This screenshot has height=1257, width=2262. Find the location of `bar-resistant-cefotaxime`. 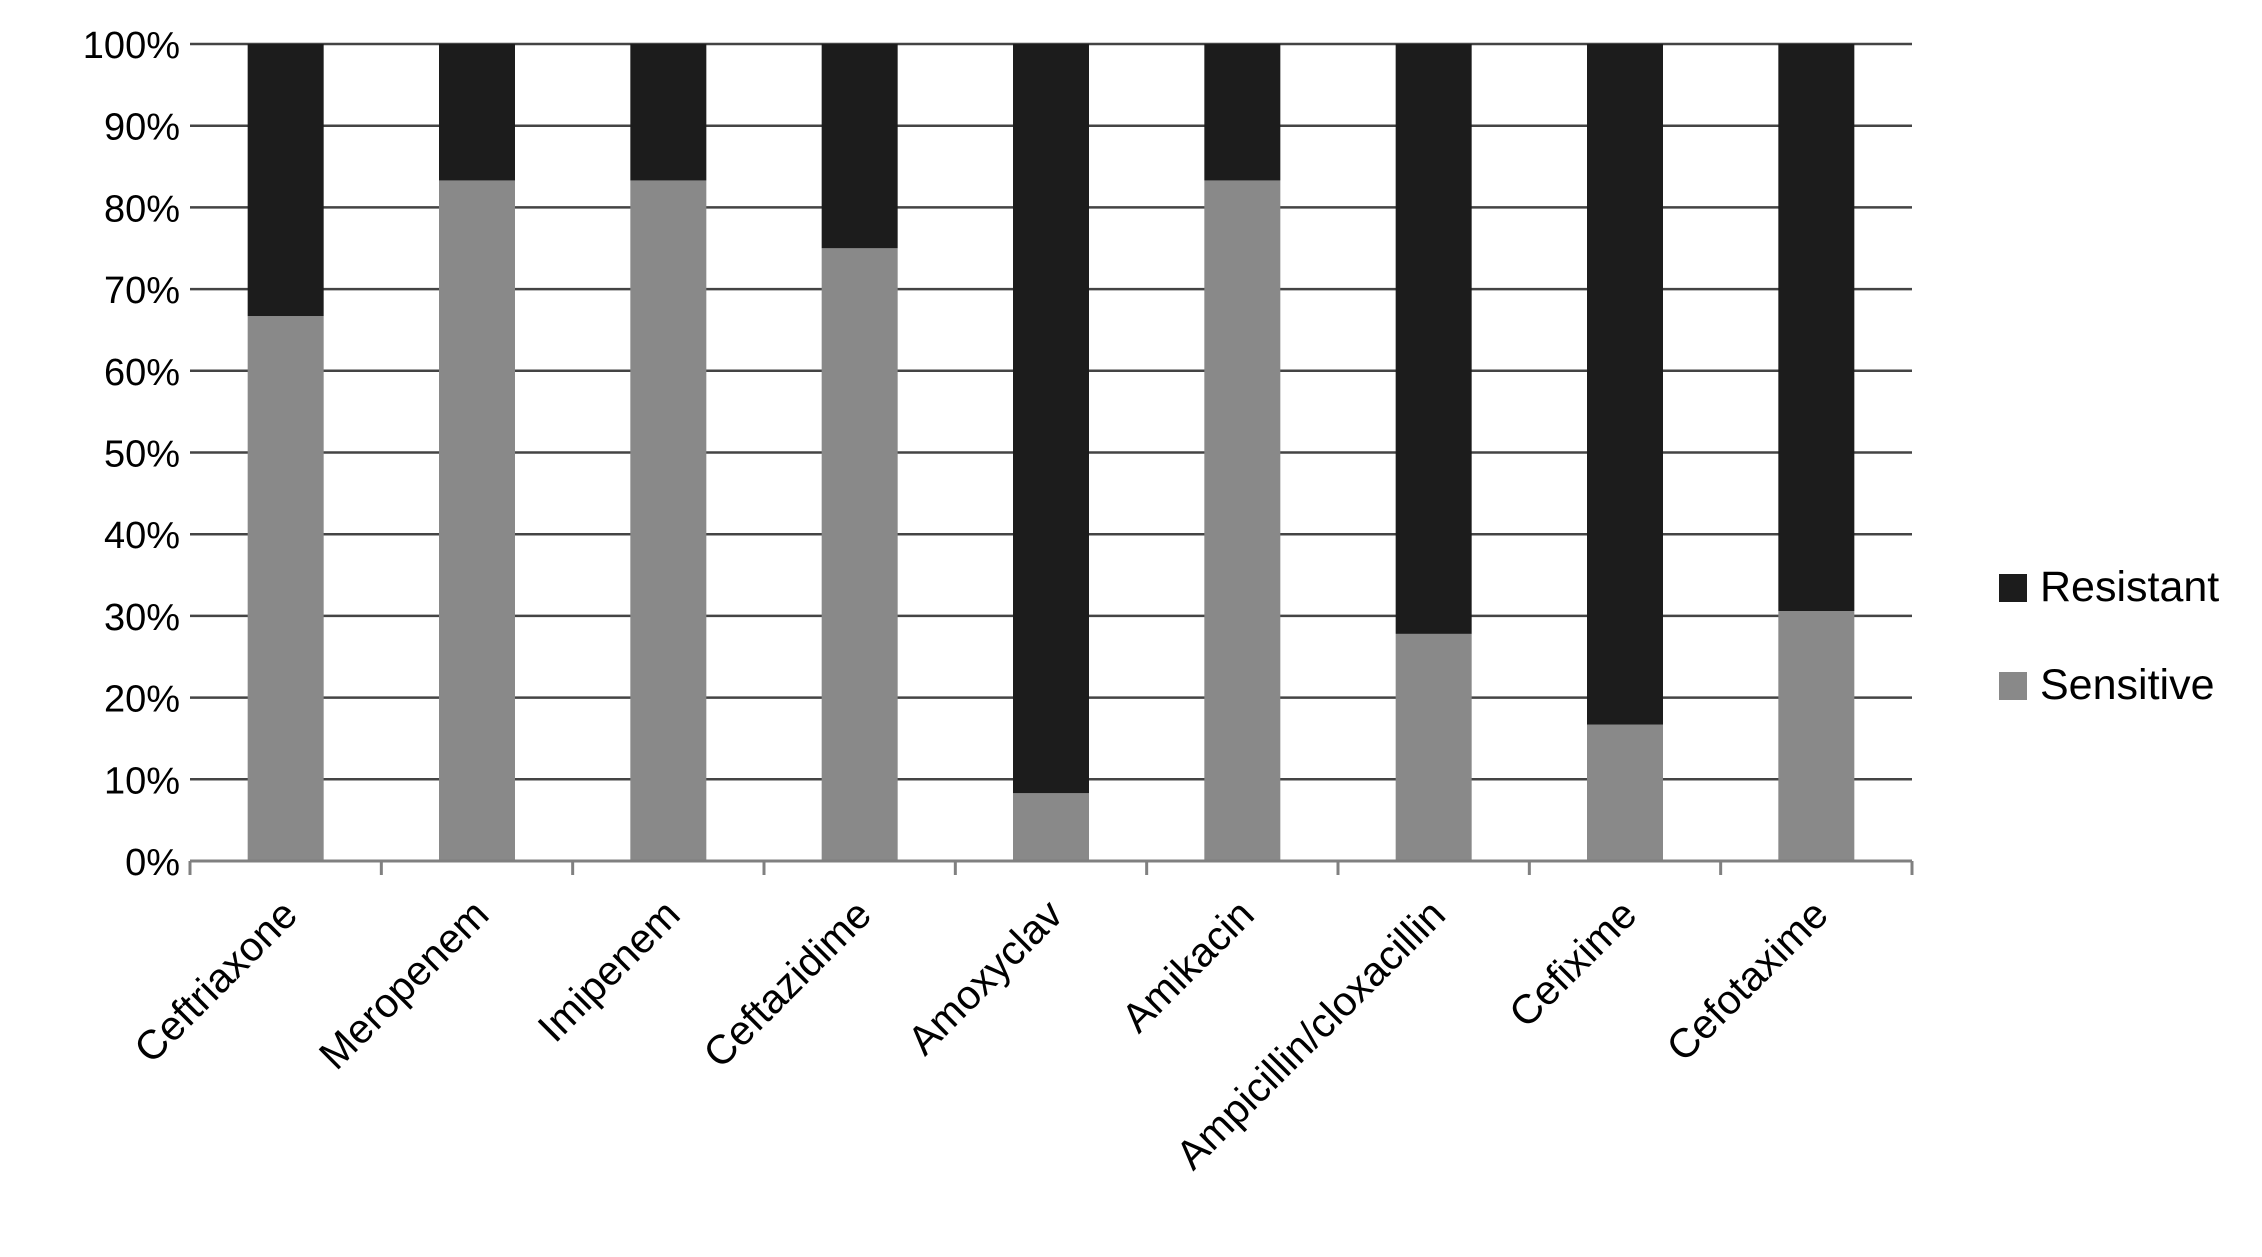

bar-resistant-cefotaxime is located at coordinates (1816, 327).